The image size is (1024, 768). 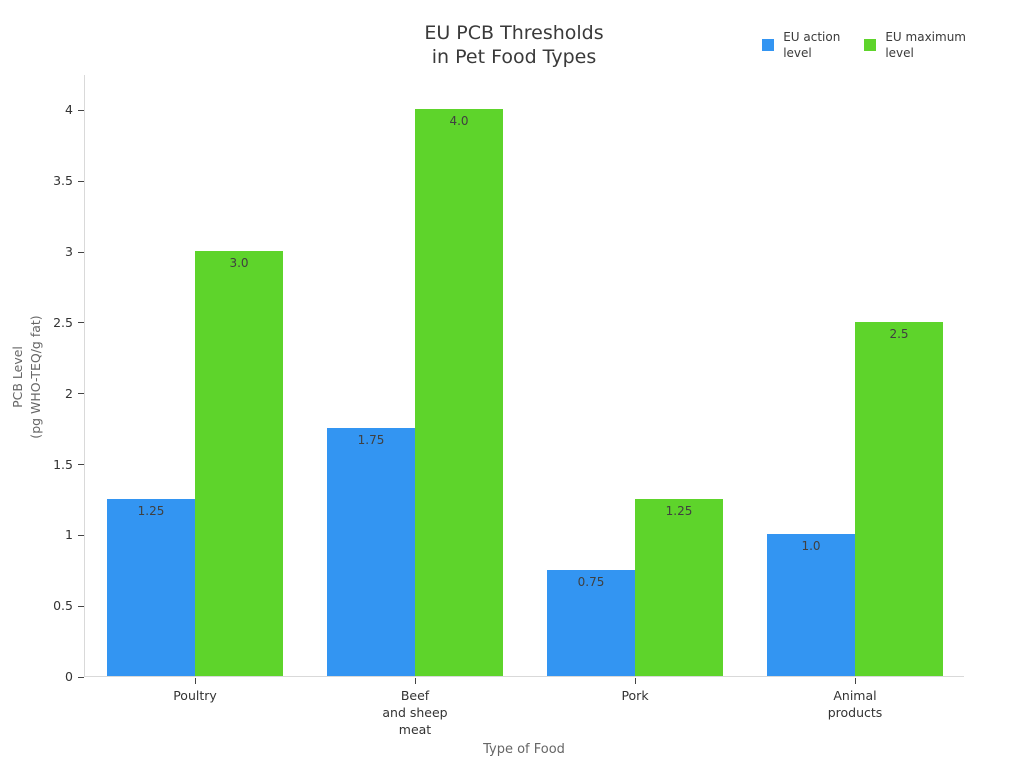 What do you see at coordinates (514, 45) in the screenshot?
I see `chart-title: EU PCB Thresholds in Pet Food Types` at bounding box center [514, 45].